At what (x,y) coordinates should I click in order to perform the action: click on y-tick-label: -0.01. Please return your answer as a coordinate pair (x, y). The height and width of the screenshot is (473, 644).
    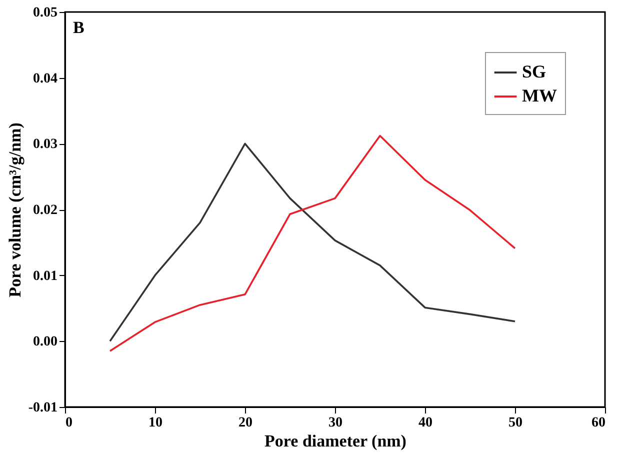
    Looking at the image, I should click on (43, 408).